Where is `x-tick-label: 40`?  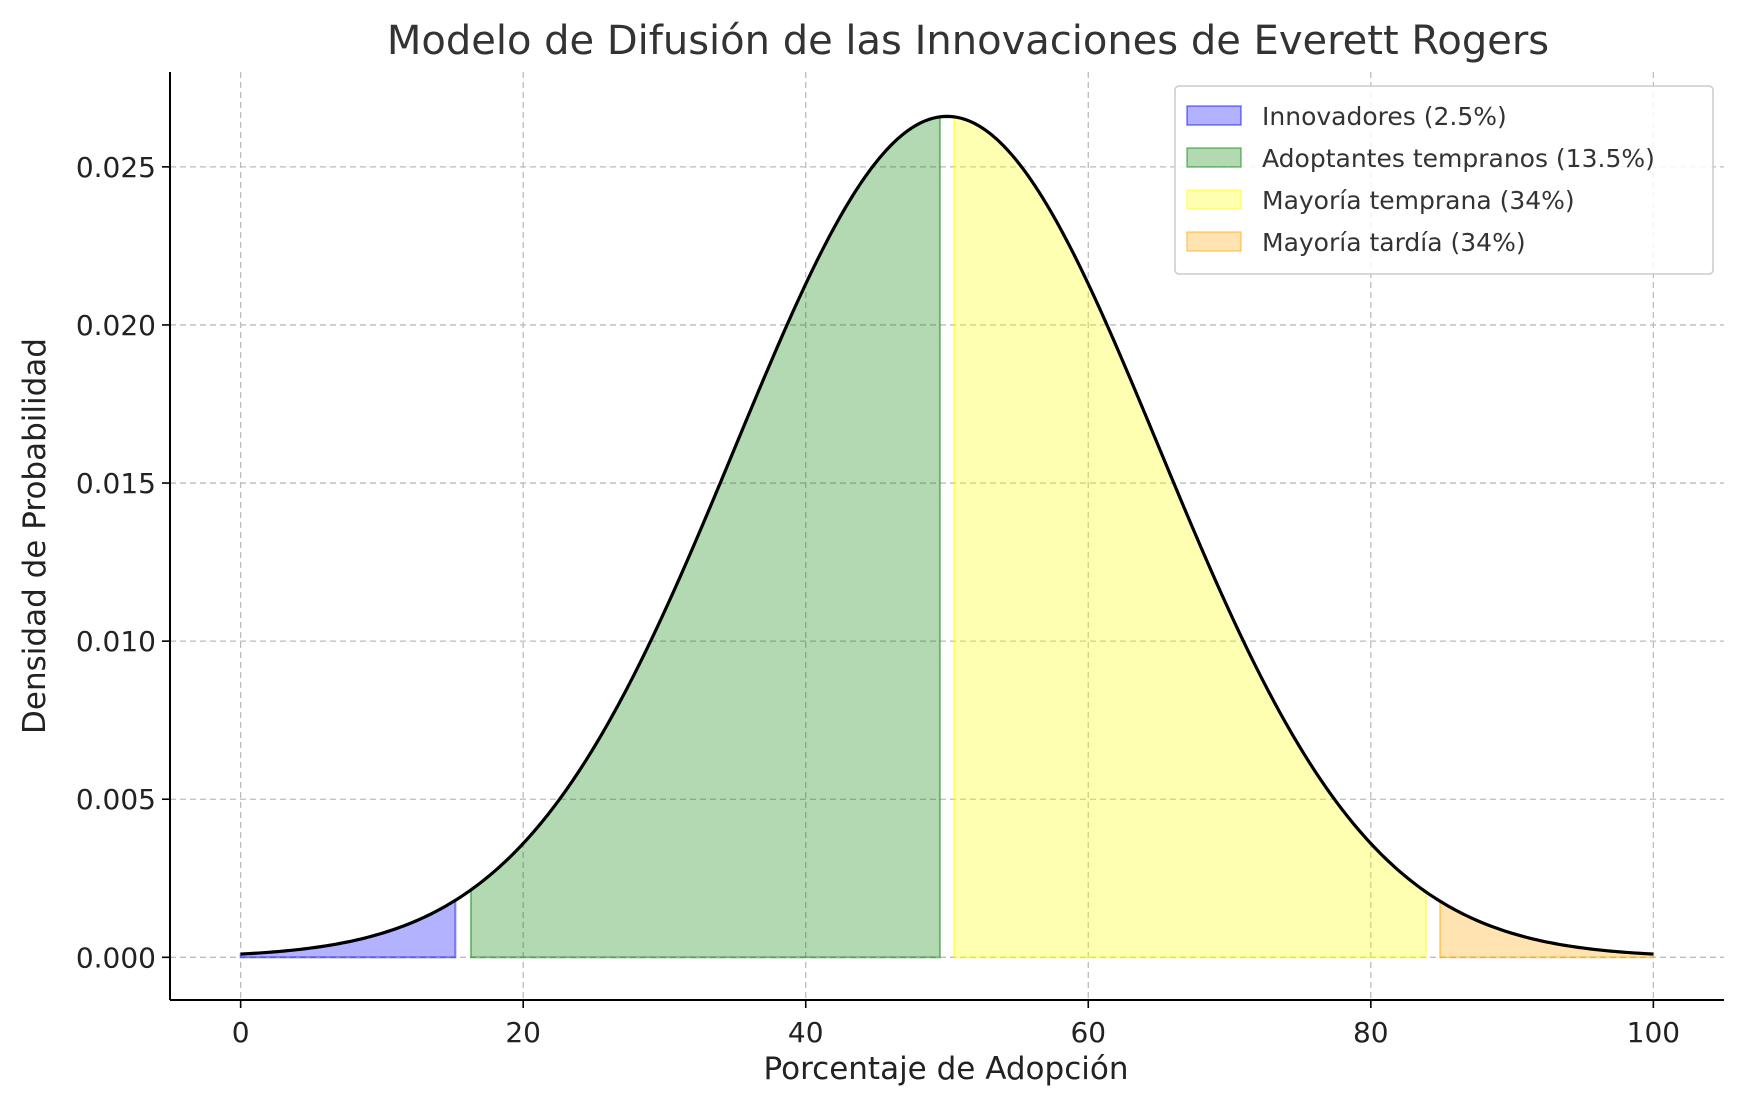 x-tick-label: 40 is located at coordinates (806, 1032).